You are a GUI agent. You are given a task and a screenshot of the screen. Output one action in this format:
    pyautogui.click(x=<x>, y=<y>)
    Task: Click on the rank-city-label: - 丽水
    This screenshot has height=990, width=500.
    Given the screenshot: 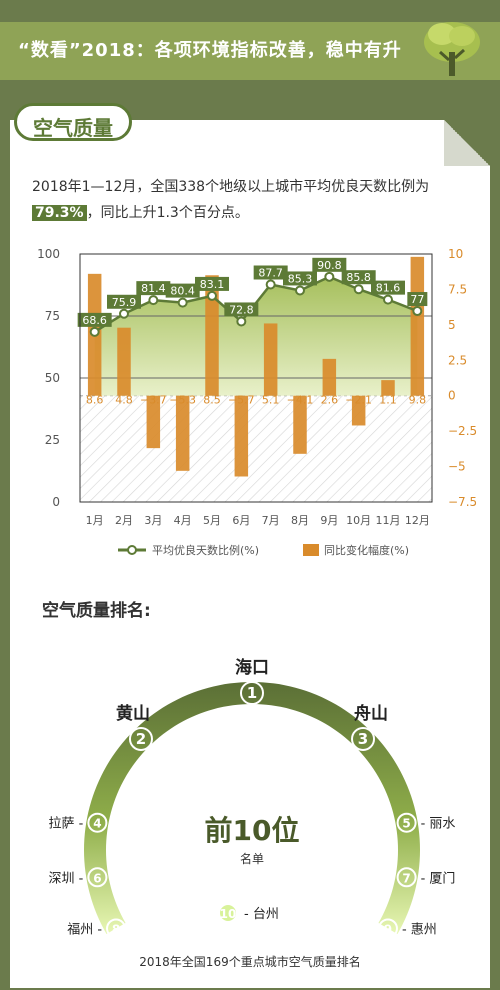 What is the action you would take?
    pyautogui.click(x=438, y=824)
    